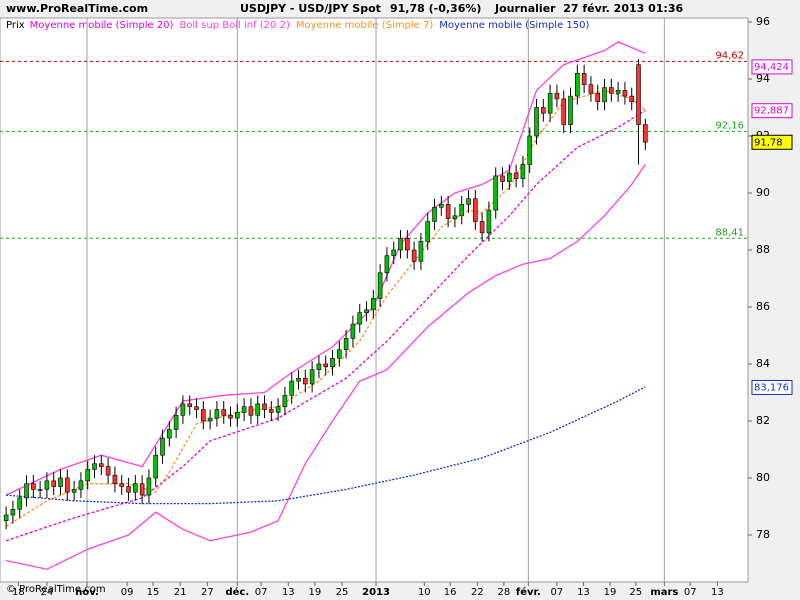 This screenshot has height=600, width=800. Describe the element at coordinates (477, 592) in the screenshot. I see `x-tick-label: 22` at that location.